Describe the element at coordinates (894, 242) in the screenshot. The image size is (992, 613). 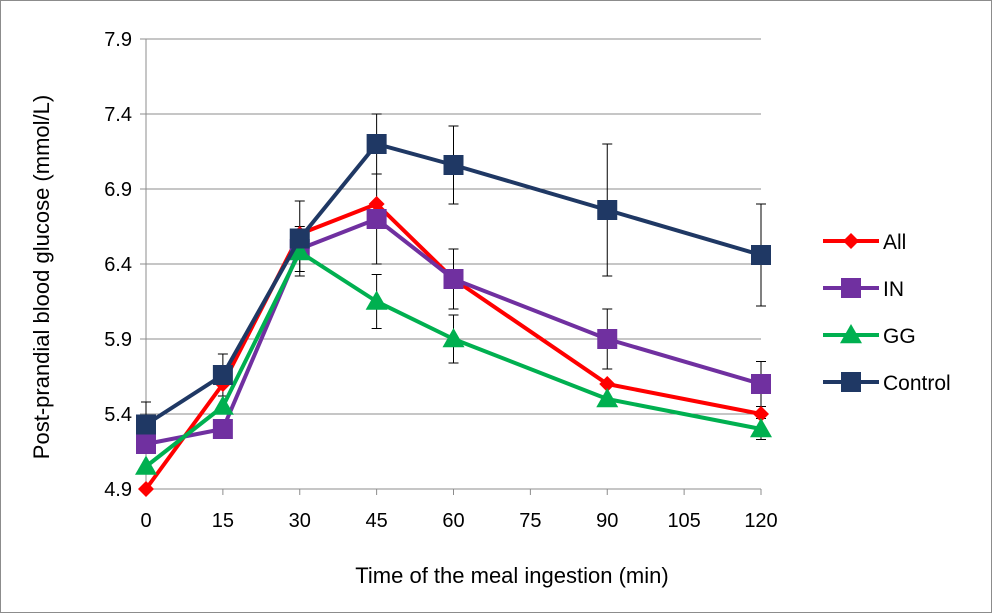
I see `legend-label-all: All` at that location.